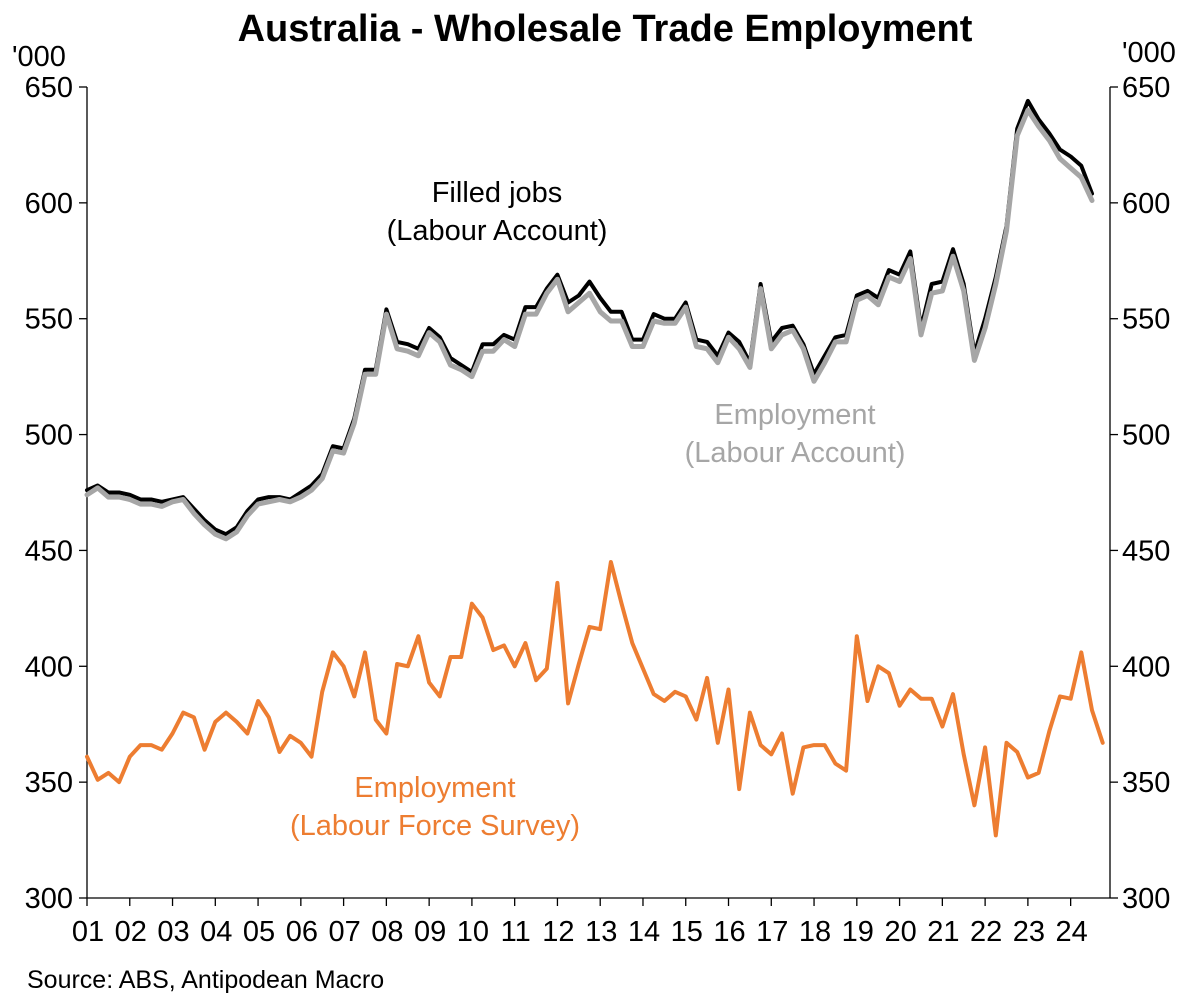  I want to click on y-axis-left: 650 600 550 500 450 400 350 300, so click(56, 493).